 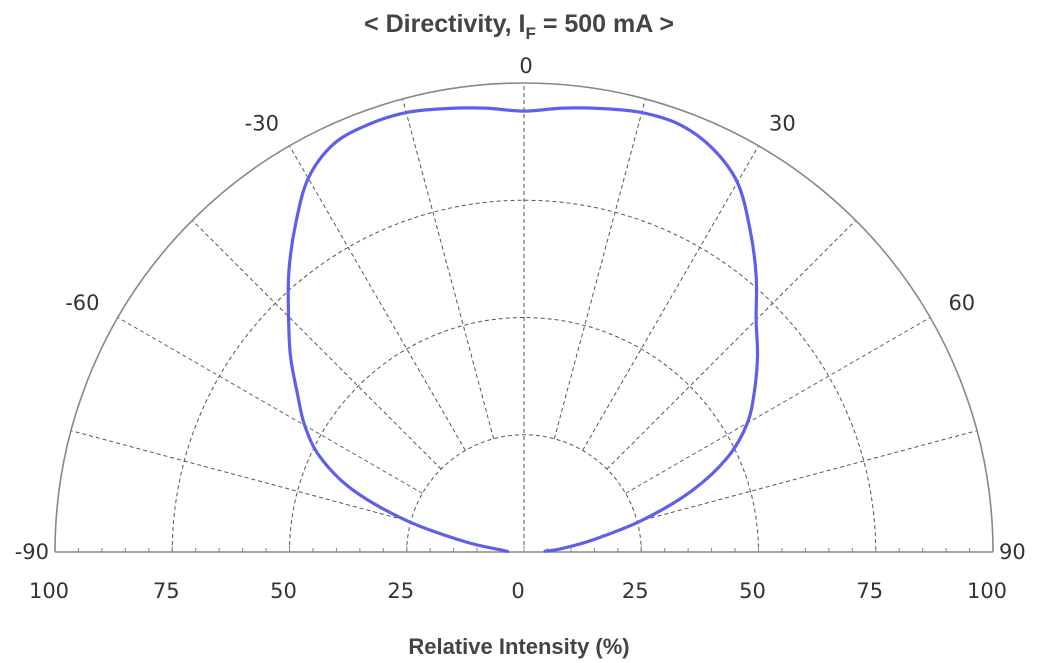 I want to click on grid-ray--15, so click(x=448, y=268).